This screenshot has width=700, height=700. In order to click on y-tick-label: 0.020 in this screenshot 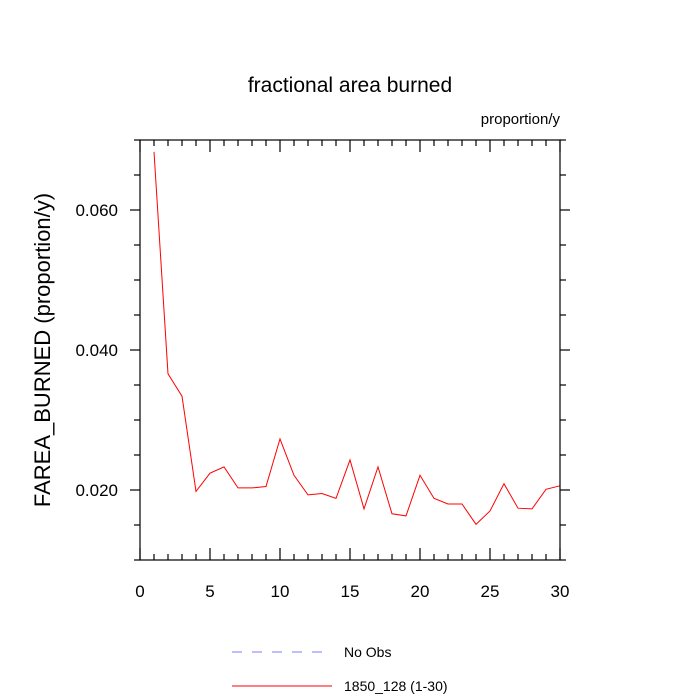, I will do `click(96, 490)`.